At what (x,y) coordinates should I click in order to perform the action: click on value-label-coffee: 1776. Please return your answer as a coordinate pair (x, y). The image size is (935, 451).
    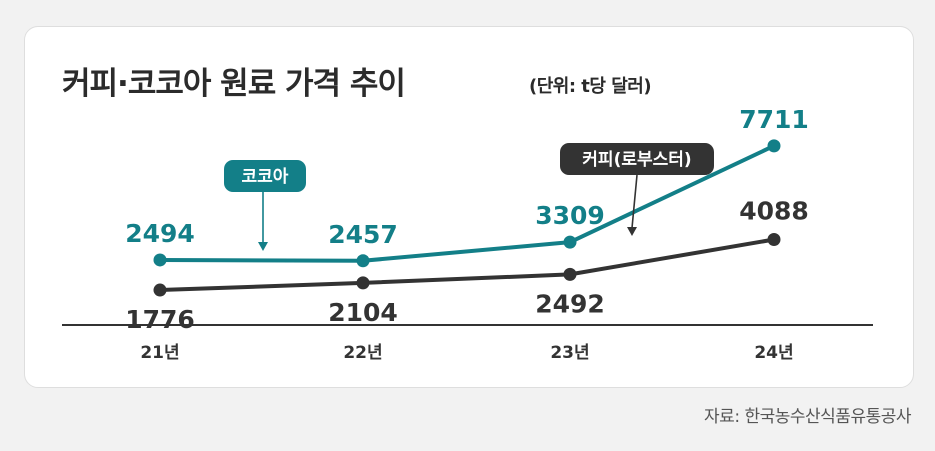
    Looking at the image, I should click on (160, 319).